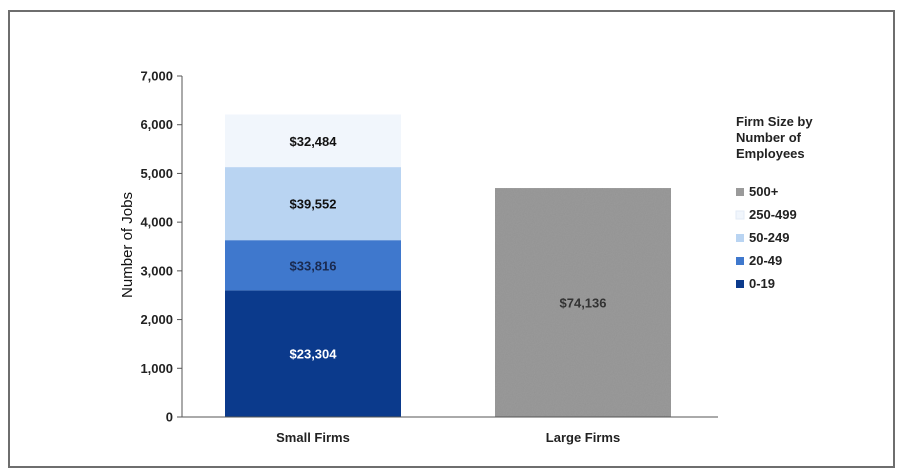 The image size is (907, 476). I want to click on y-tick-label: 1,000, so click(156, 368).